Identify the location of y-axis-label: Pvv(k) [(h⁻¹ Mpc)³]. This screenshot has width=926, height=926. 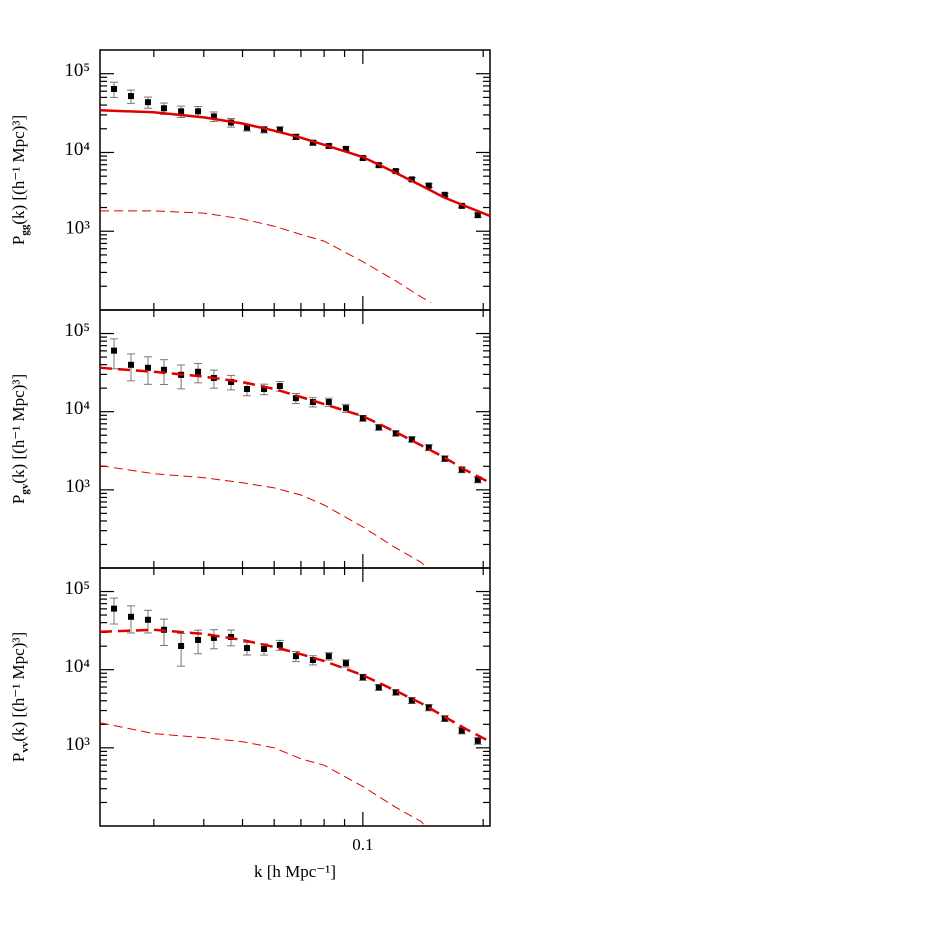
(20, 697).